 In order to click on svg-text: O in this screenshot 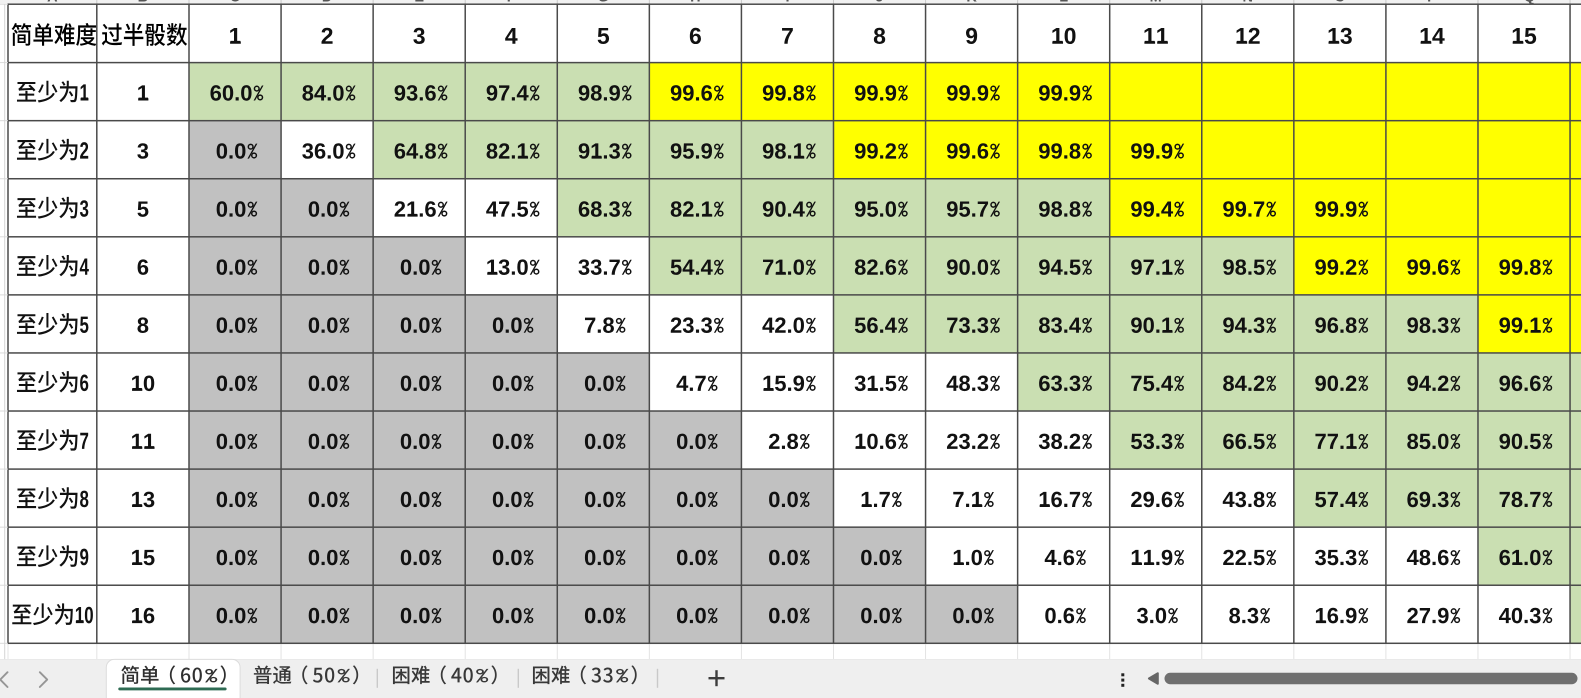, I will do `click(1339, 3)`.